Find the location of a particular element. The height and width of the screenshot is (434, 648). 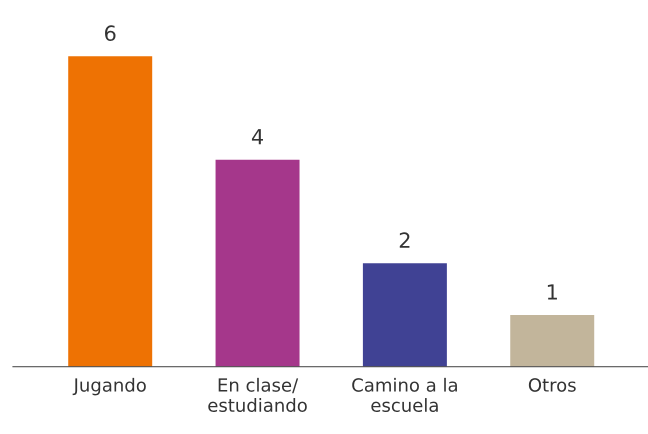

data-label: 1 is located at coordinates (552, 292).